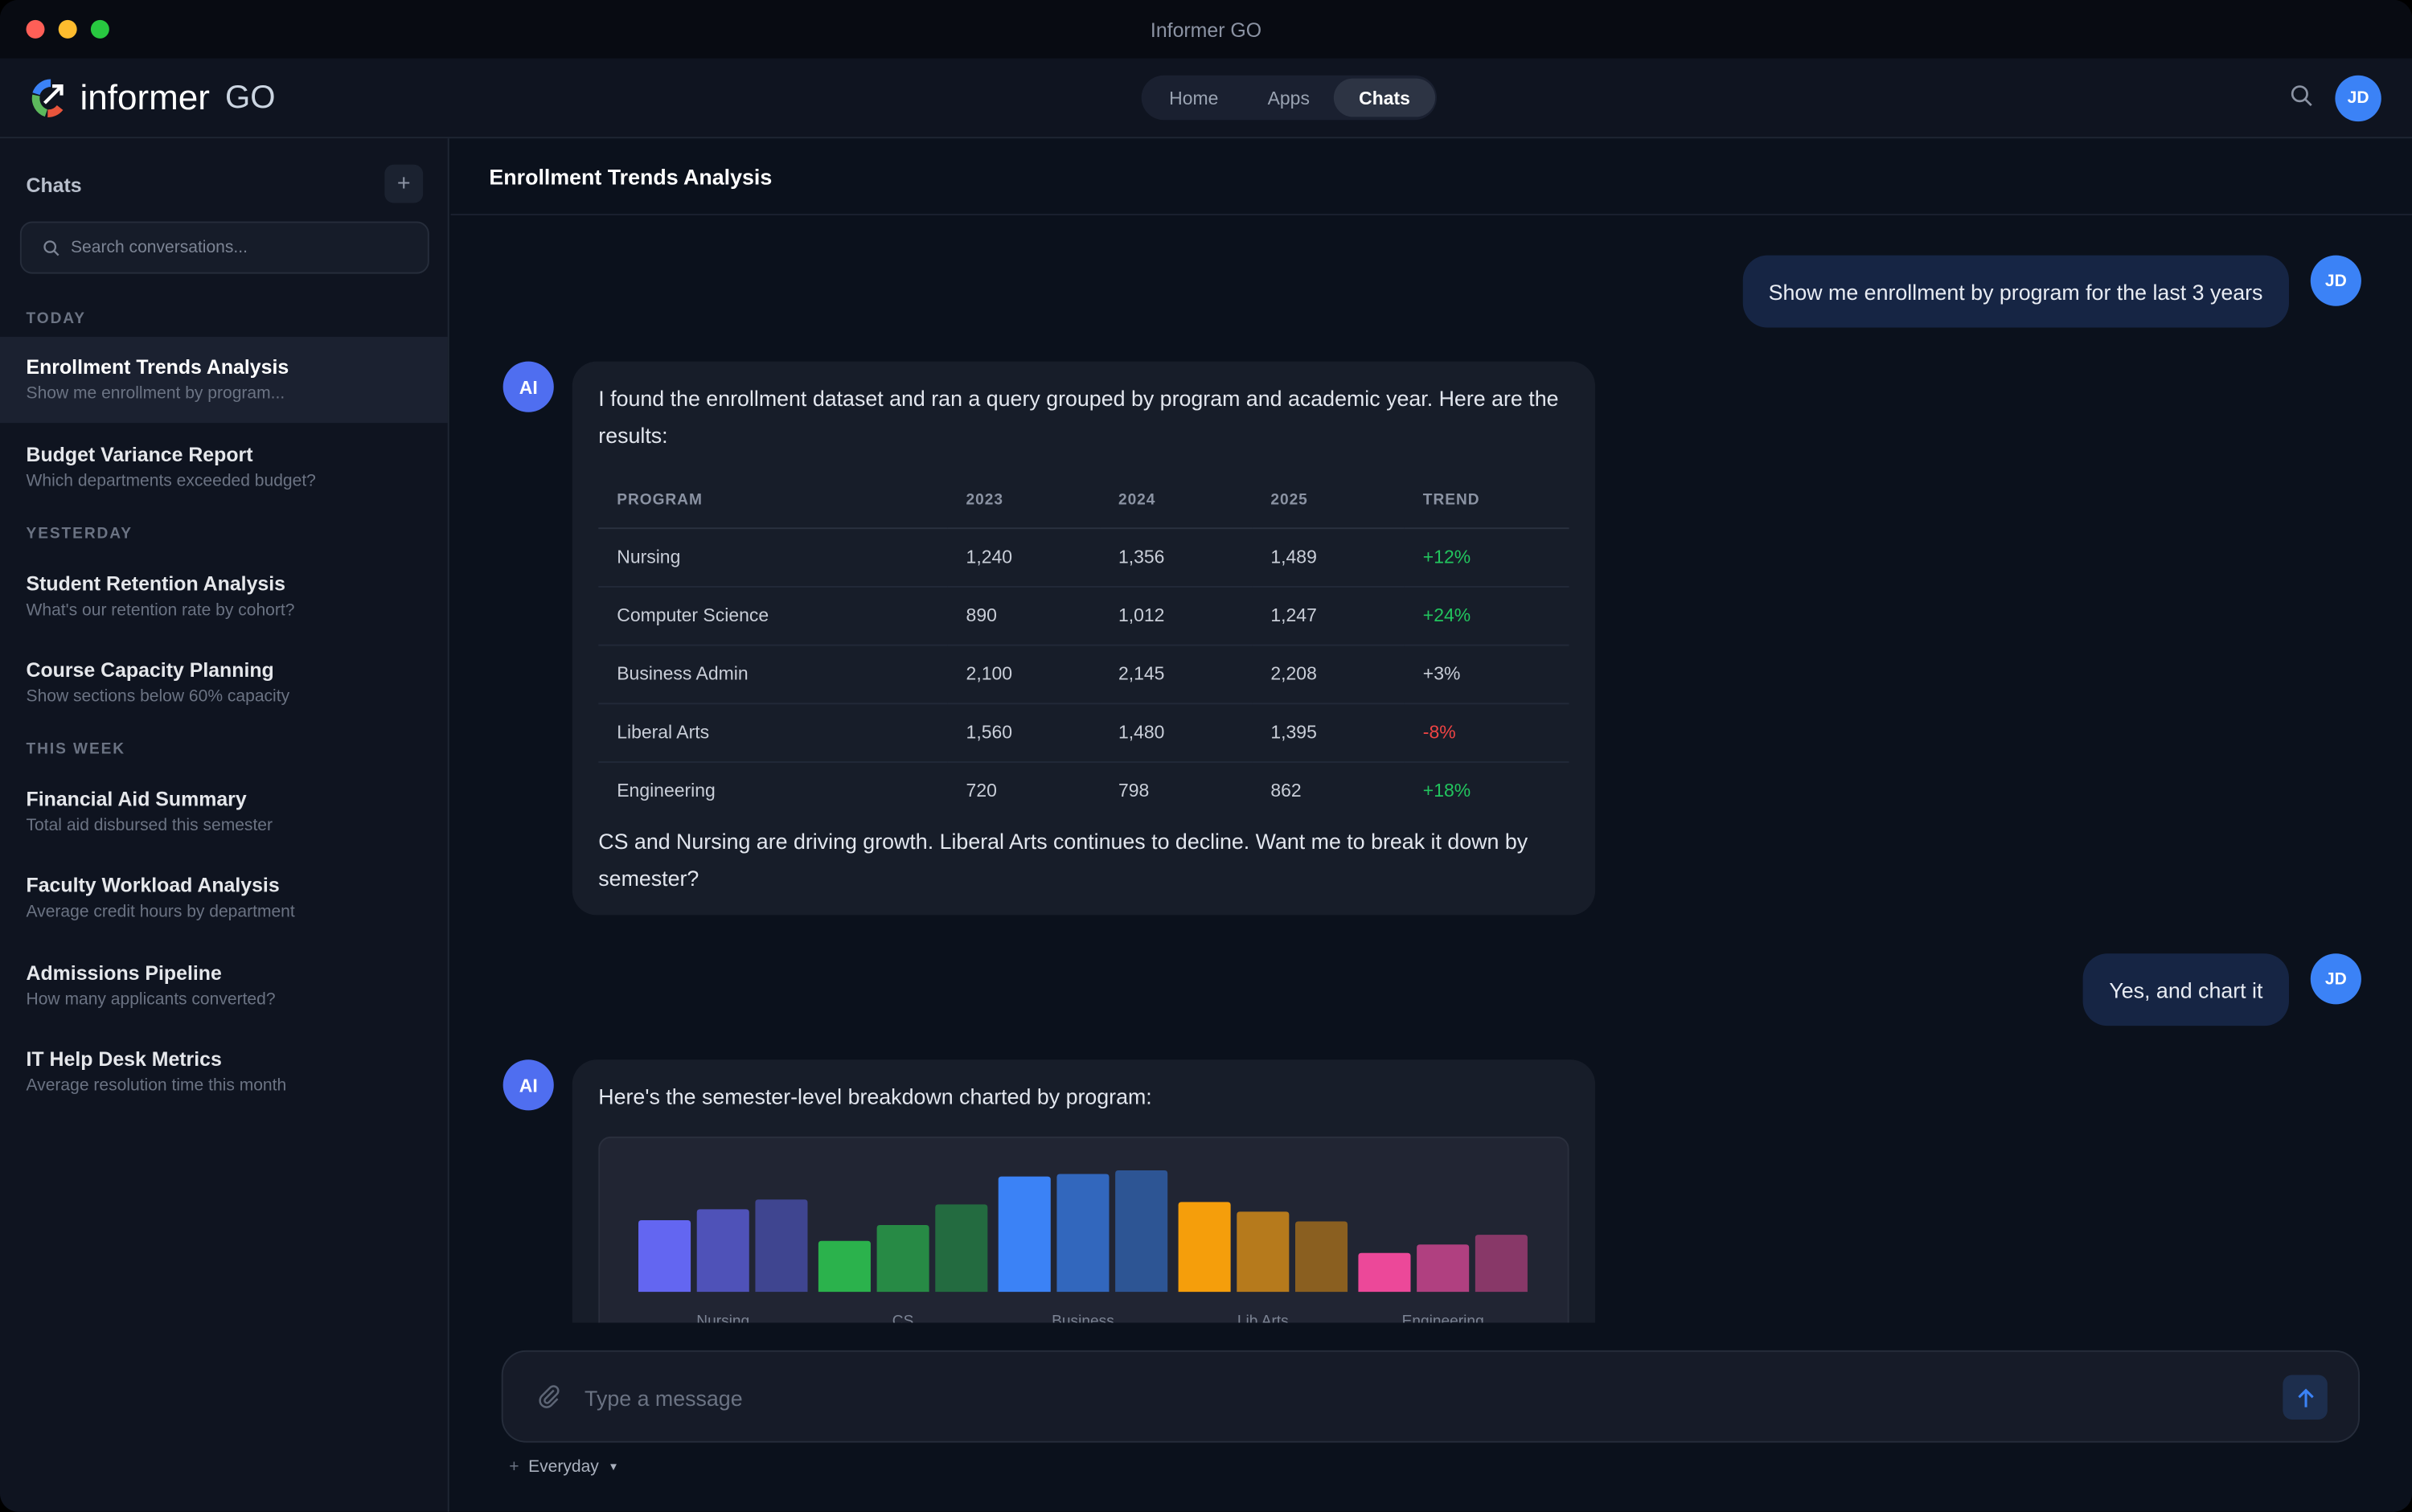  I want to click on window-title: Informer GO, so click(1206, 30).